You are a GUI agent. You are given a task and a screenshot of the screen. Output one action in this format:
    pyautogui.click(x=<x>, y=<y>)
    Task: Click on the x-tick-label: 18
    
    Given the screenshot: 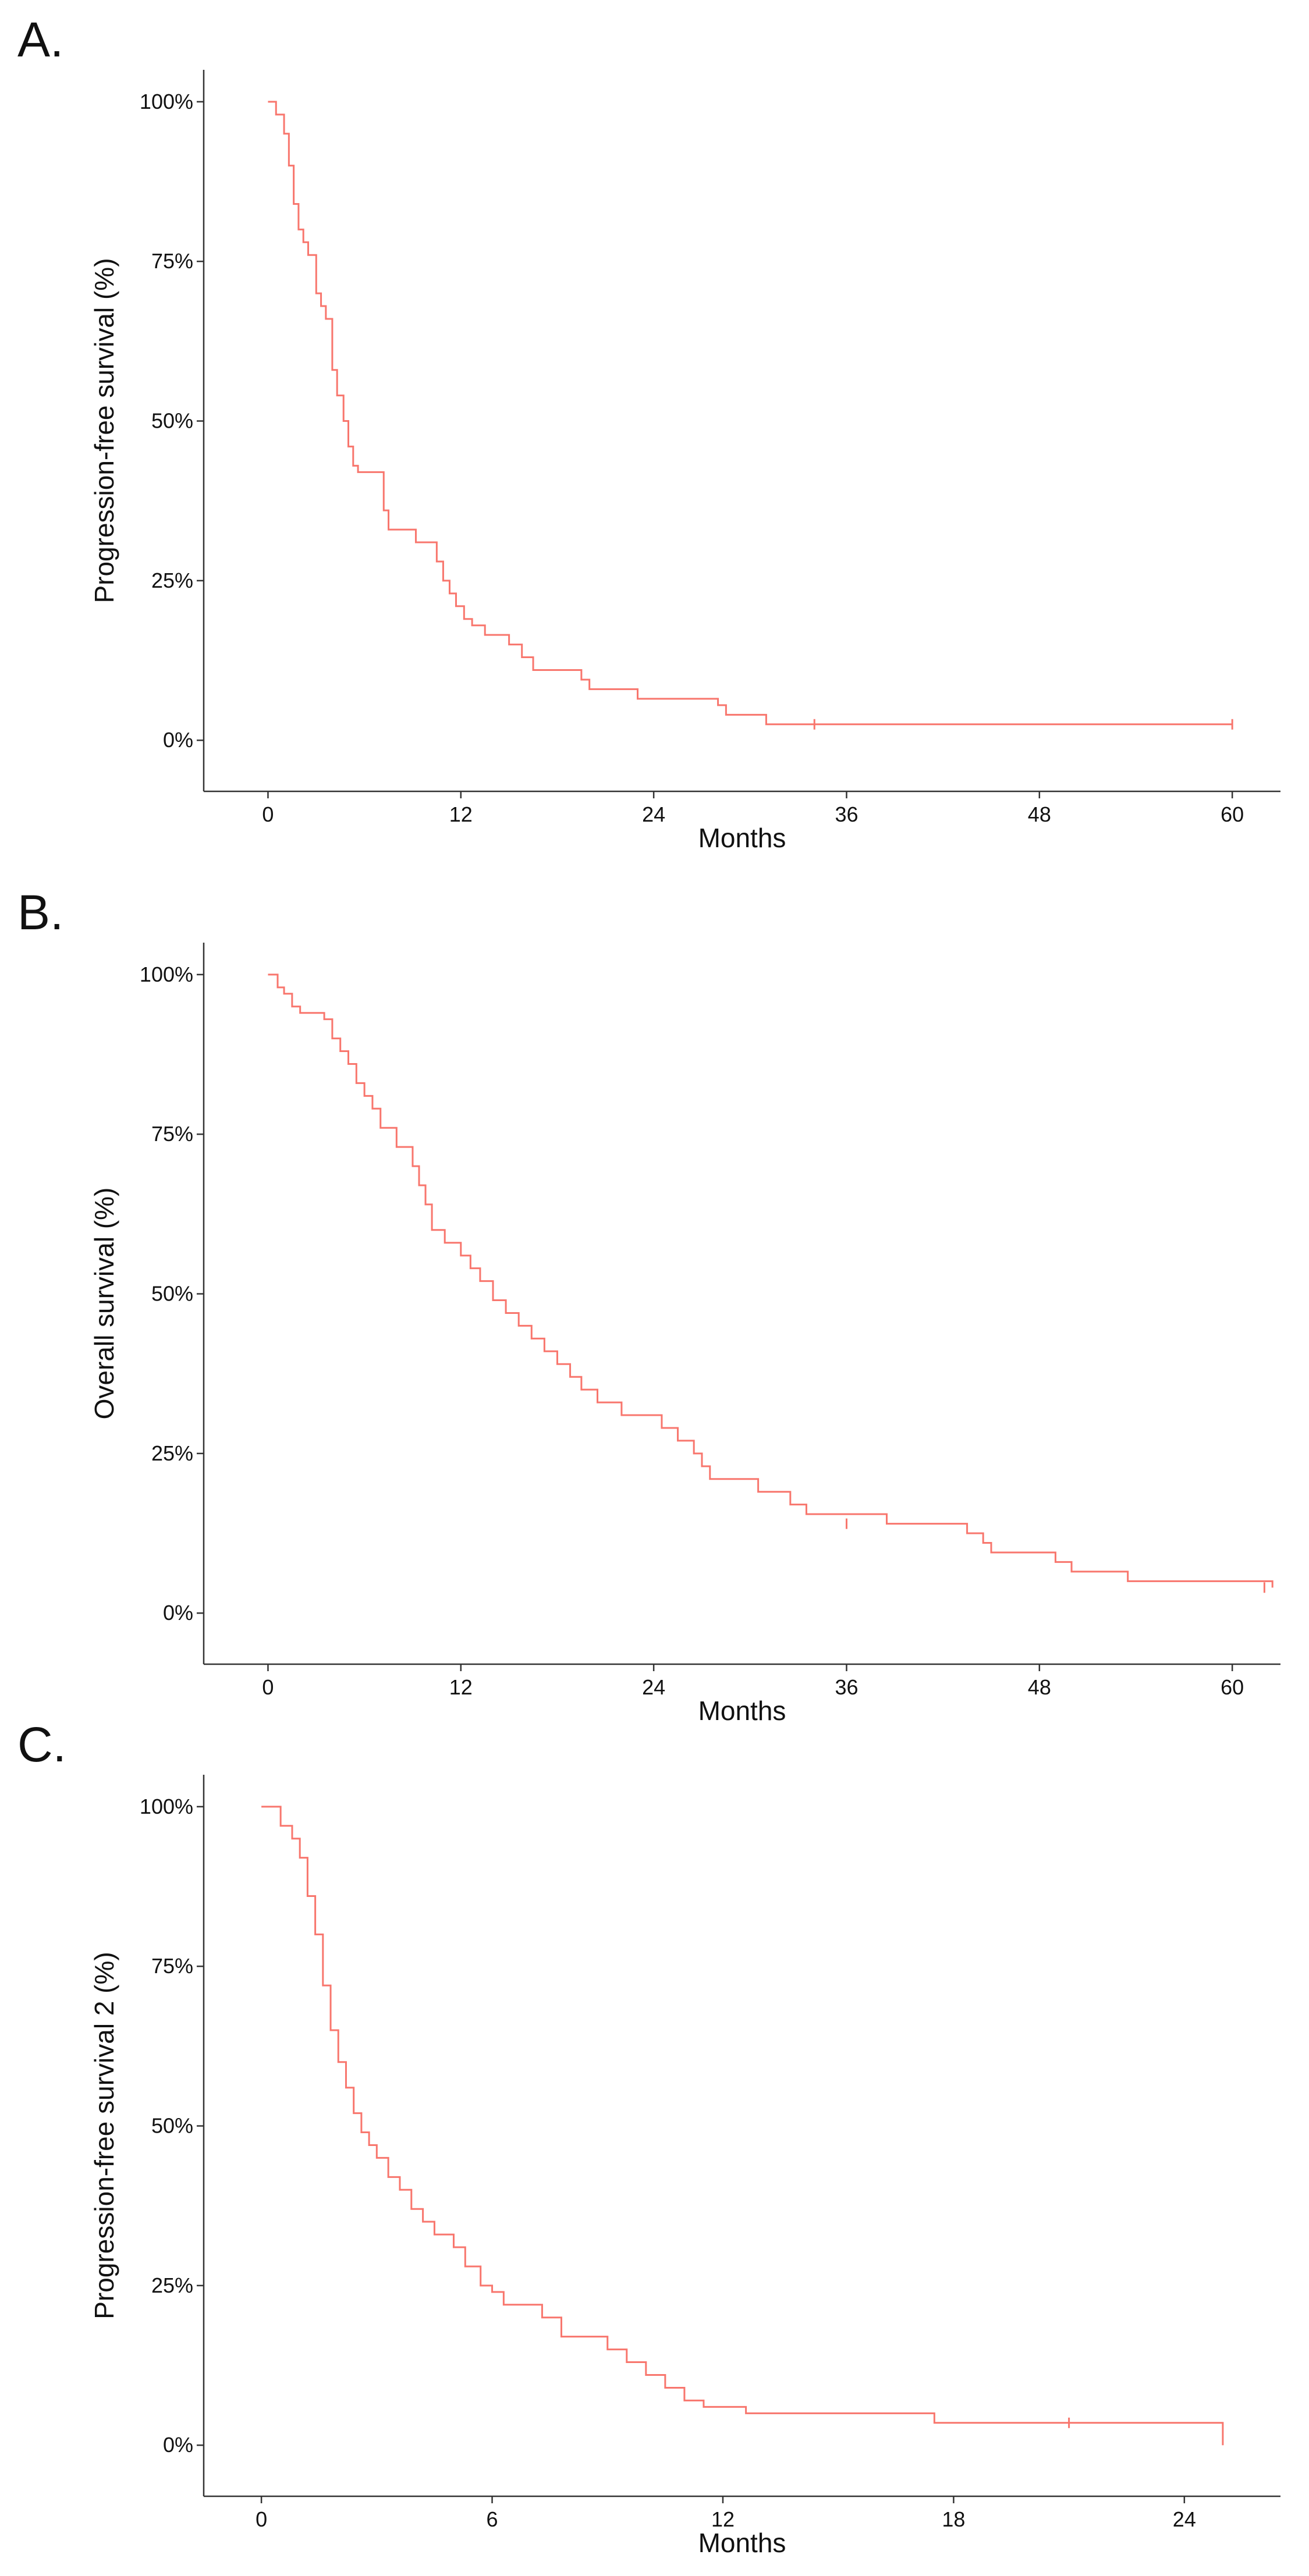 What is the action you would take?
    pyautogui.click(x=954, y=2519)
    